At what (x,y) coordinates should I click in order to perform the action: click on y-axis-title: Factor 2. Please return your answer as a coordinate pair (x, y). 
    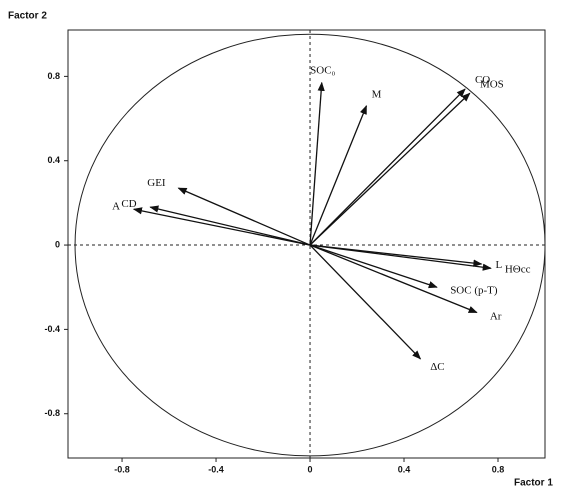
    Looking at the image, I should click on (27, 16).